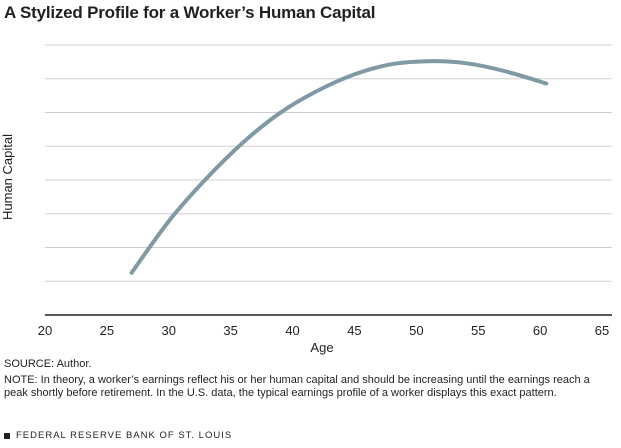  Describe the element at coordinates (107, 330) in the screenshot. I see `x-tick-label: 25` at that location.